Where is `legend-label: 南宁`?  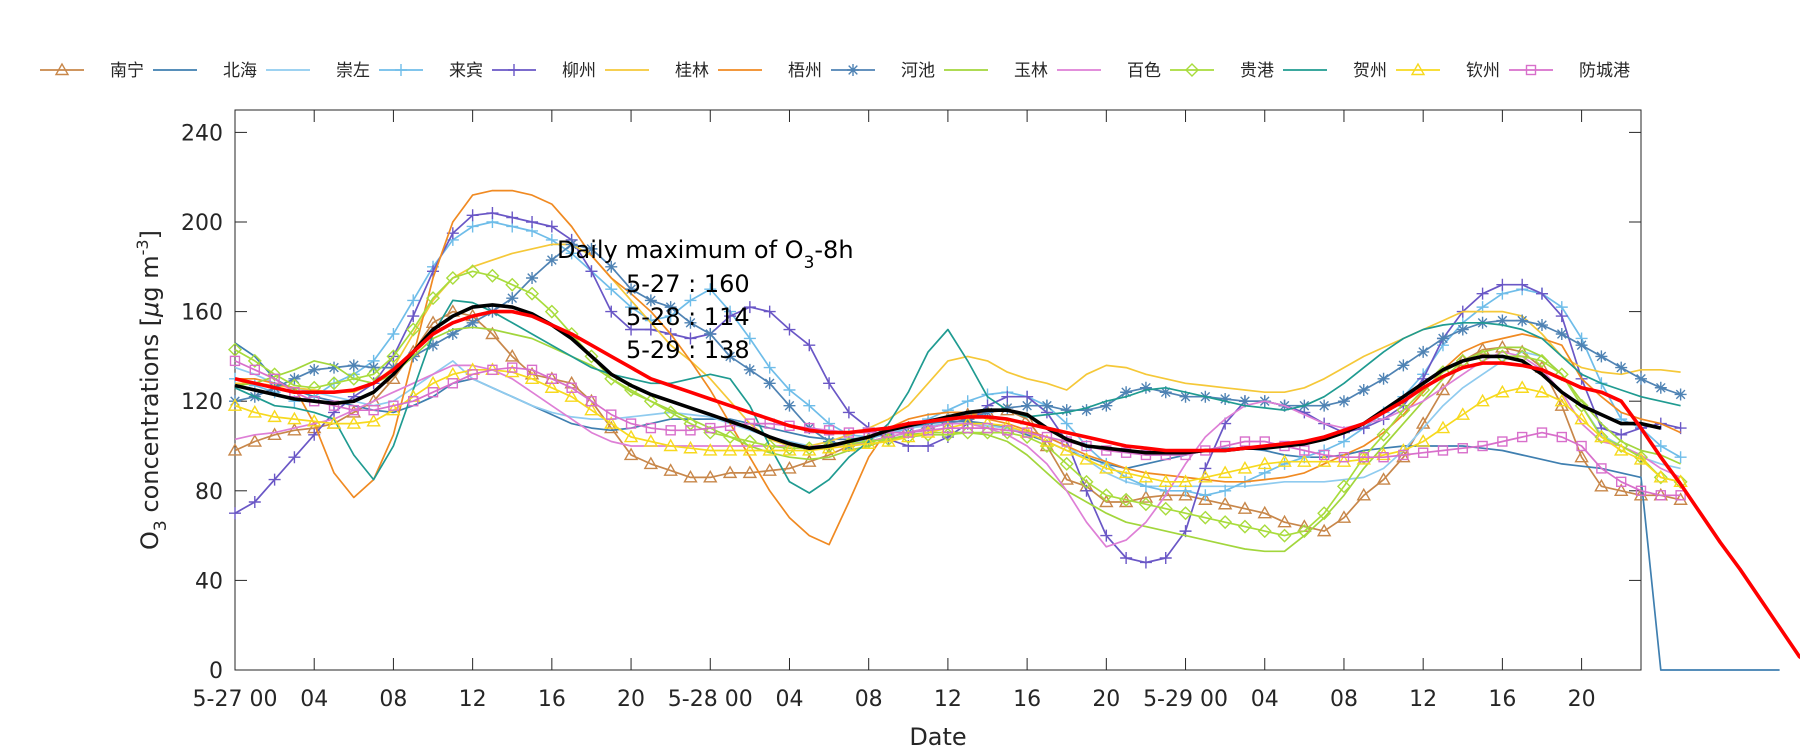
legend-label: 南宁 is located at coordinates (127, 71).